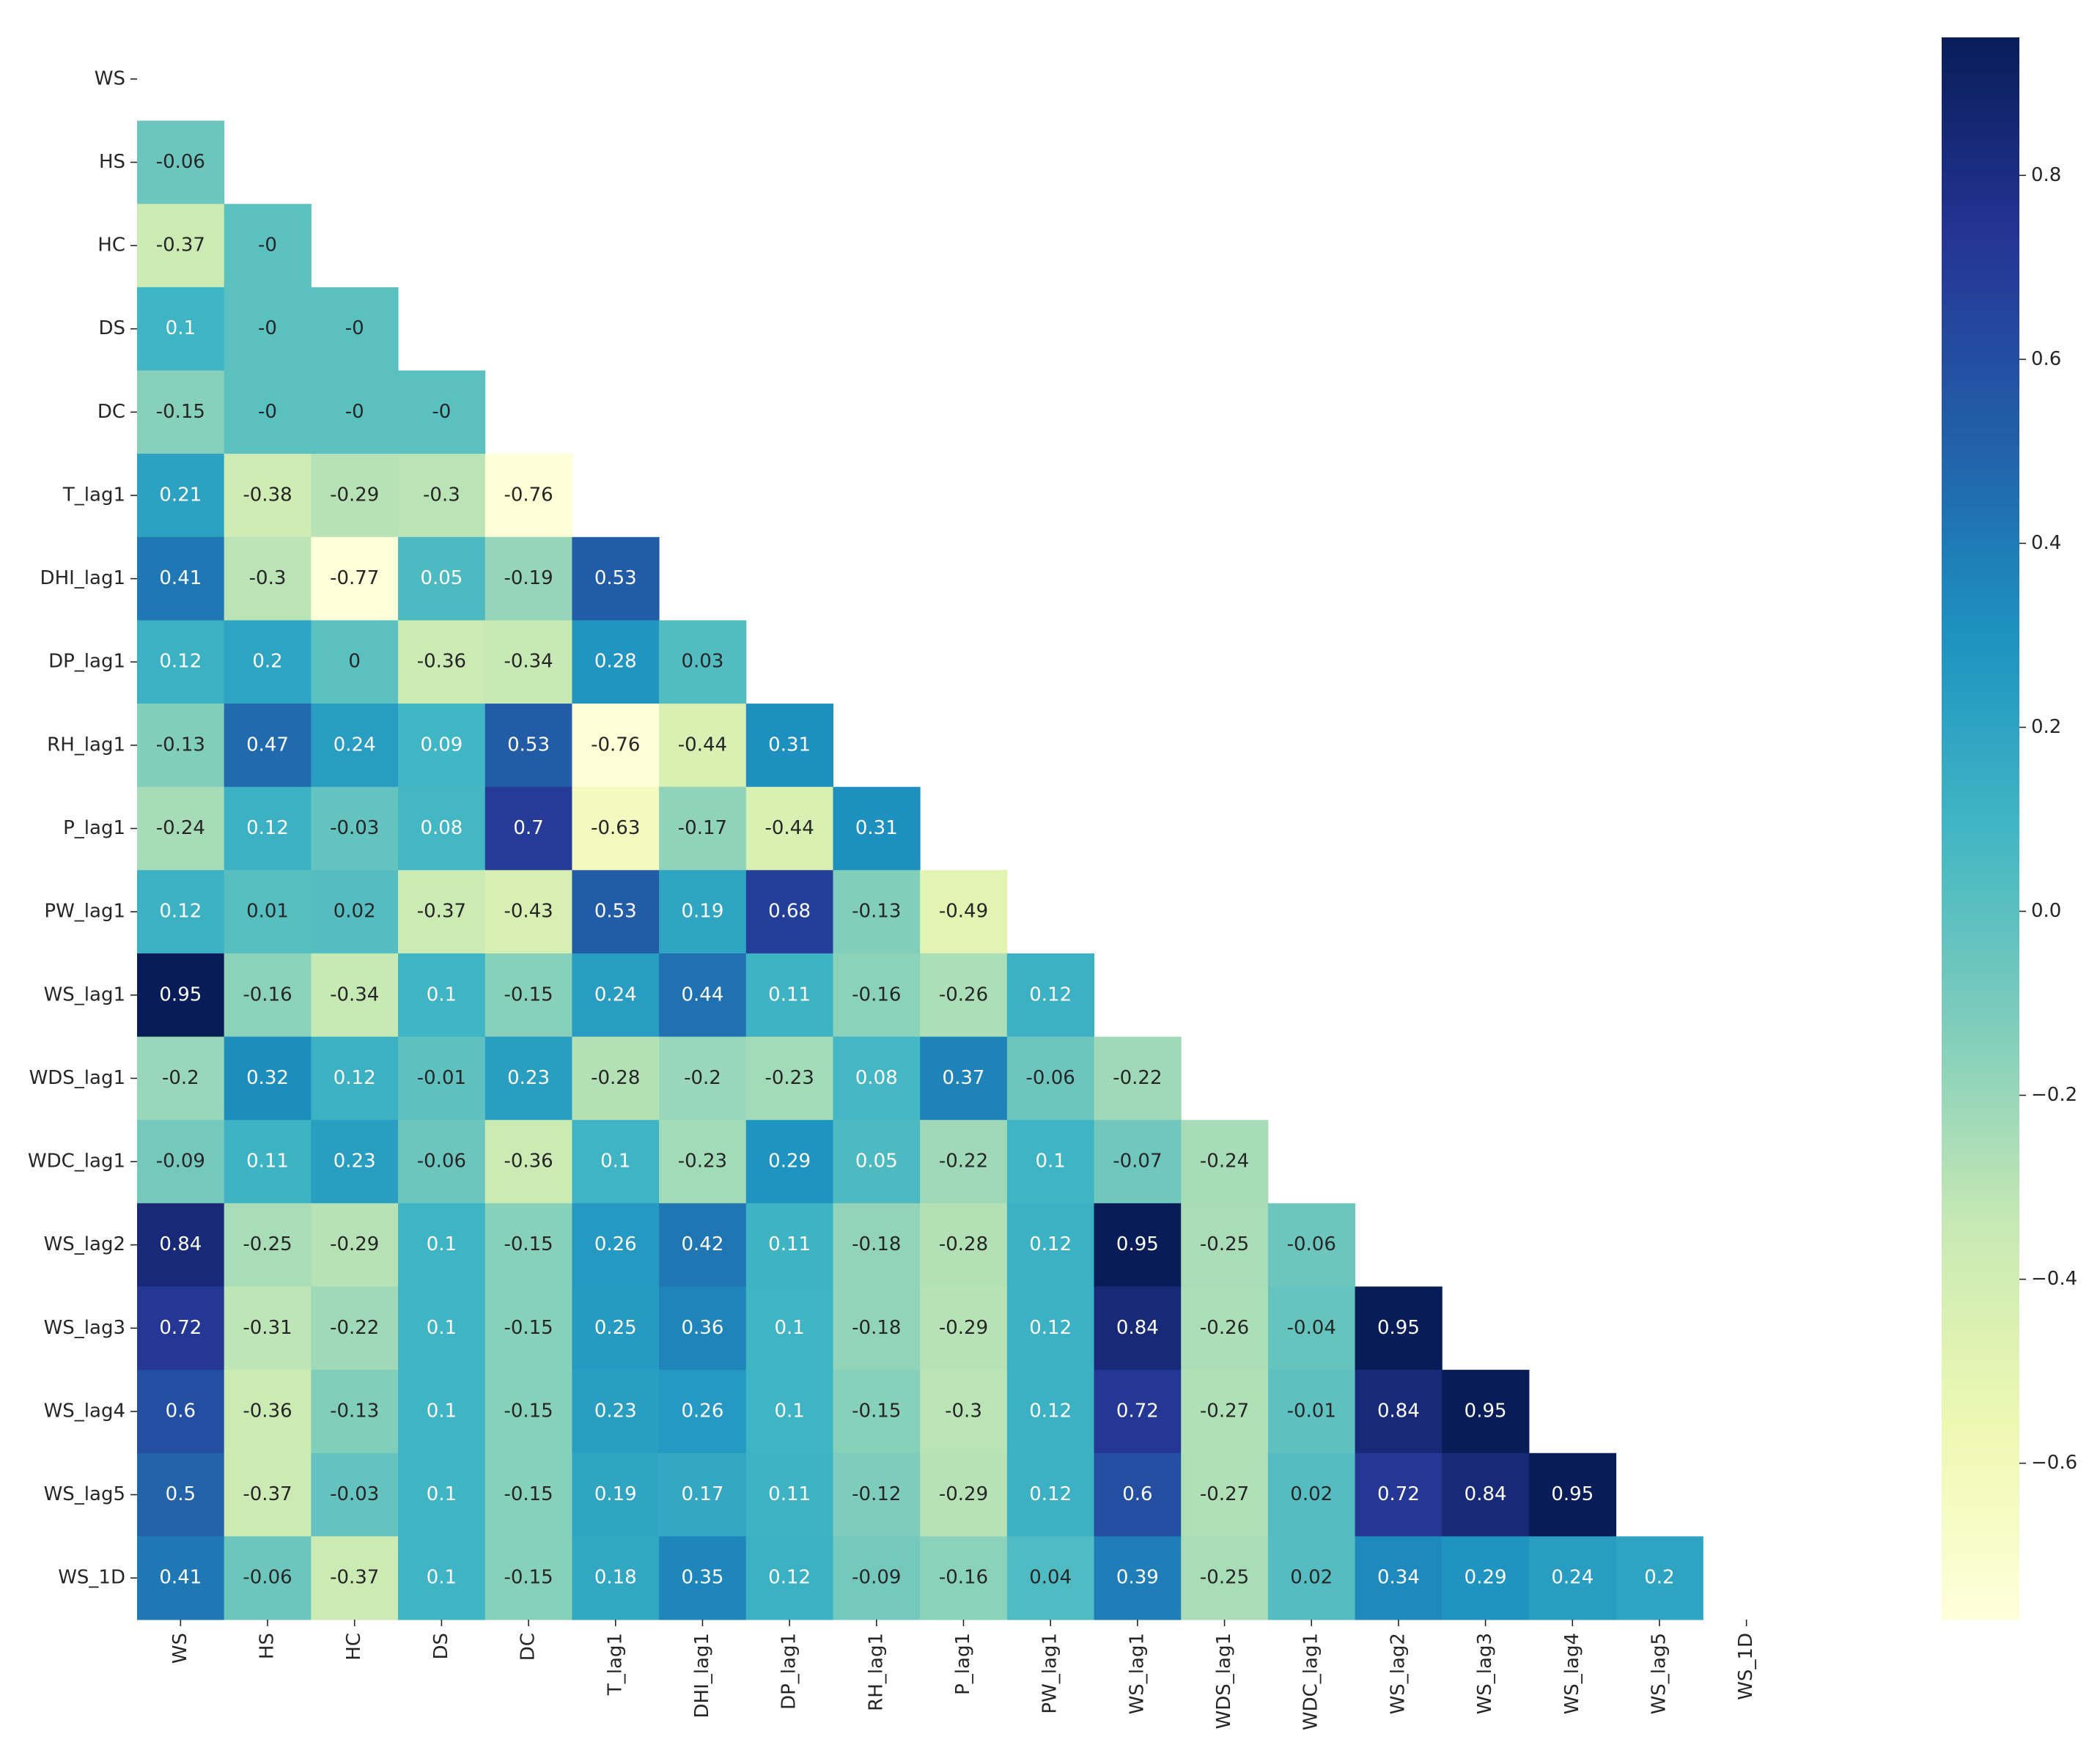 The height and width of the screenshot is (1753, 2100). I want to click on cell-label: 0.2, so click(267, 662).